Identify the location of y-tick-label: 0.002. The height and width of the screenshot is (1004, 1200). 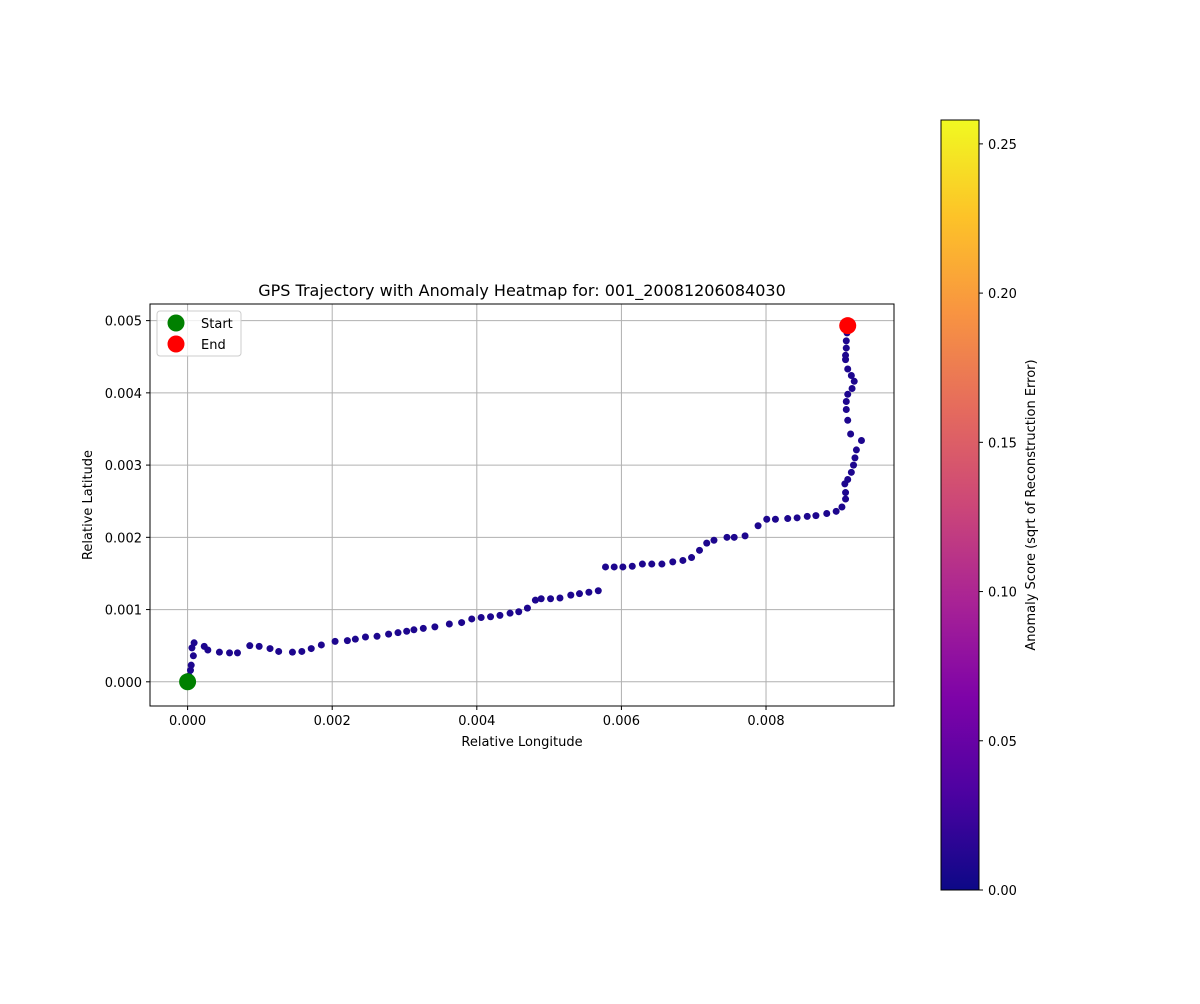
(123, 538).